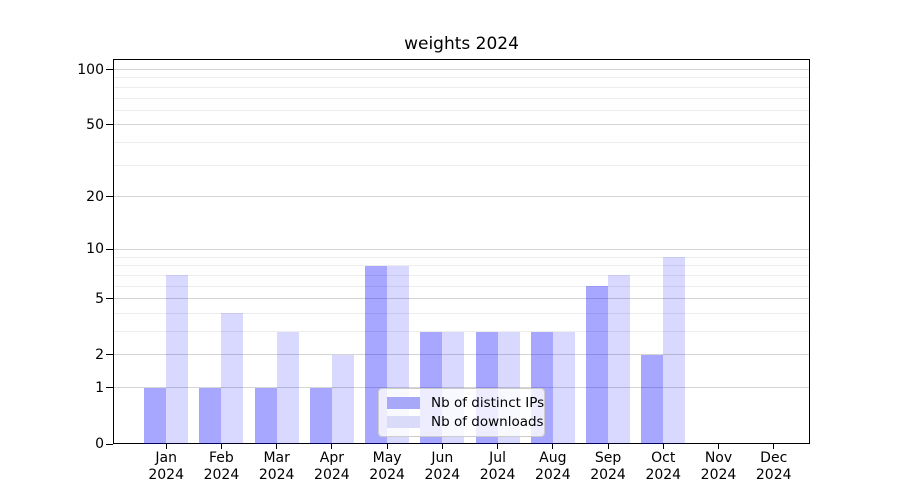  What do you see at coordinates (166, 458) in the screenshot?
I see `x-tick-month: Jan` at bounding box center [166, 458].